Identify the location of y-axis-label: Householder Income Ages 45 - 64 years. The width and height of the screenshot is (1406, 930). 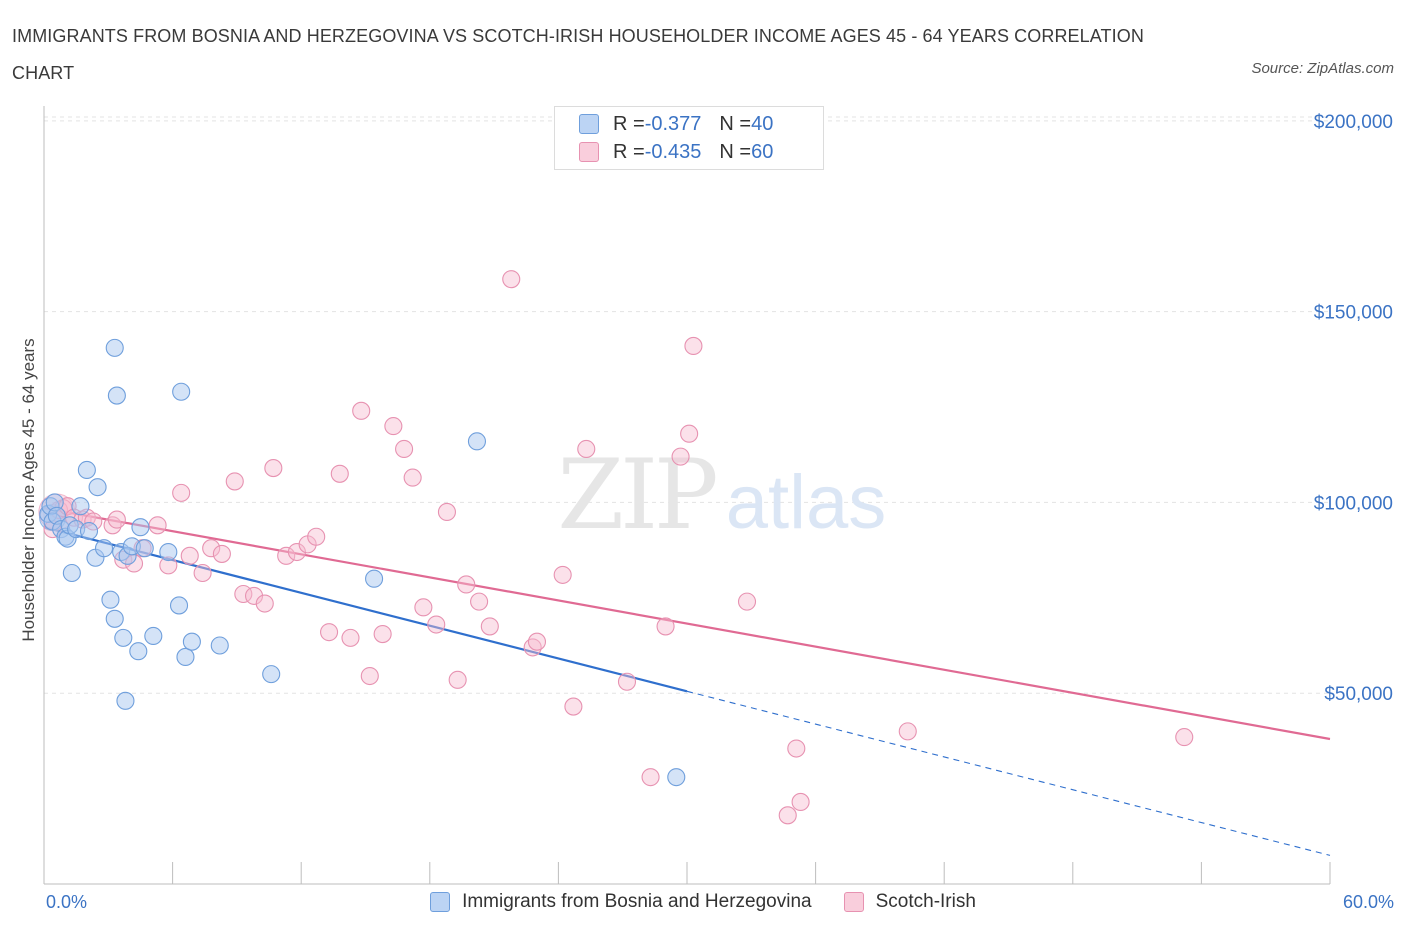
(28, 490).